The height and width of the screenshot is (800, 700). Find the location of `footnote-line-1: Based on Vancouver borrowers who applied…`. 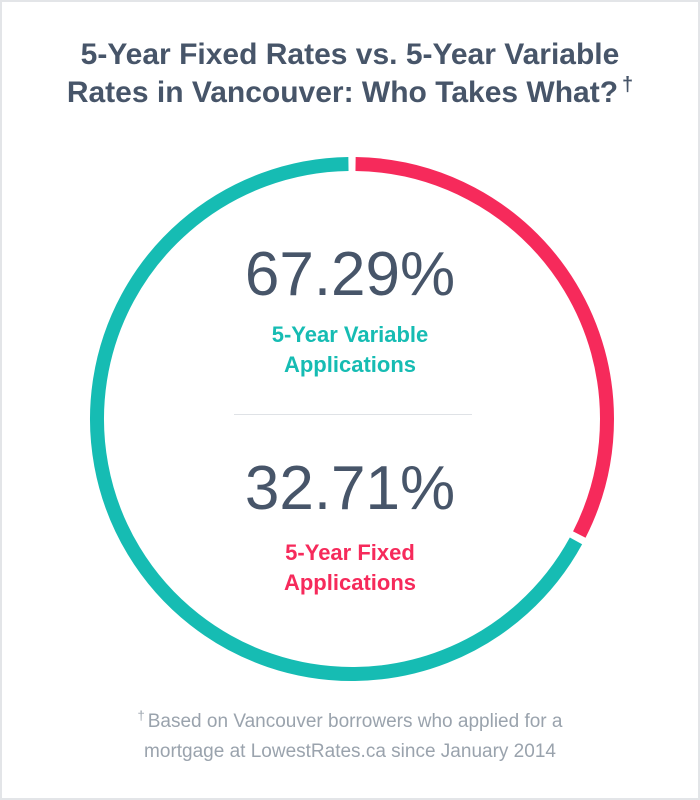

footnote-line-1: Based on Vancouver borrowers who applied… is located at coordinates (355, 721).